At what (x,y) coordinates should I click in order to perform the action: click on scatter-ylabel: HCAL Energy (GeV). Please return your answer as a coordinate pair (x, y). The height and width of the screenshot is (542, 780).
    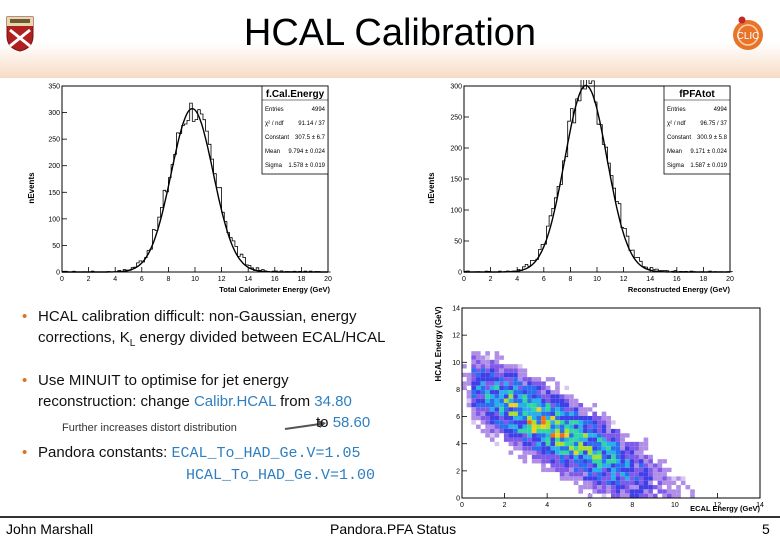
    Looking at the image, I should click on (438, 343).